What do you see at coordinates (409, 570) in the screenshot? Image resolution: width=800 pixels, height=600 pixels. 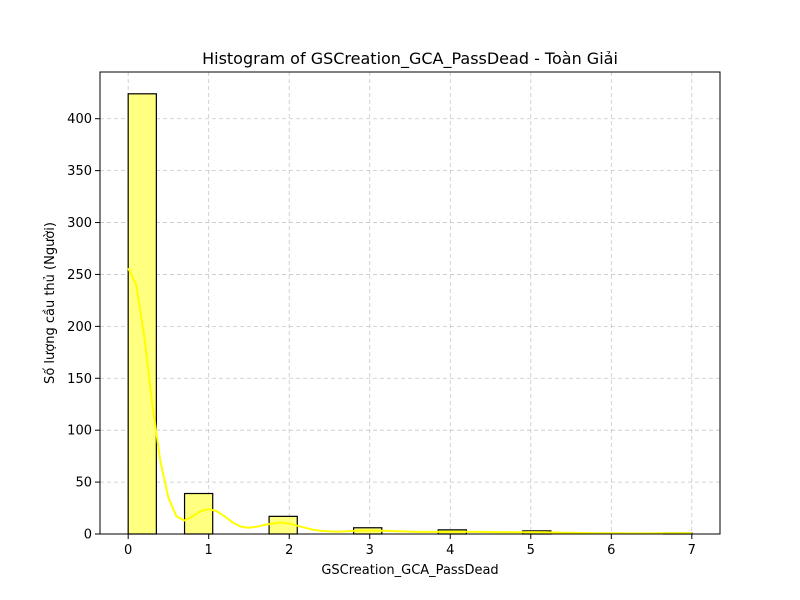 I see `x-axis-label: GSCreation_GCA_PassDead` at bounding box center [409, 570].